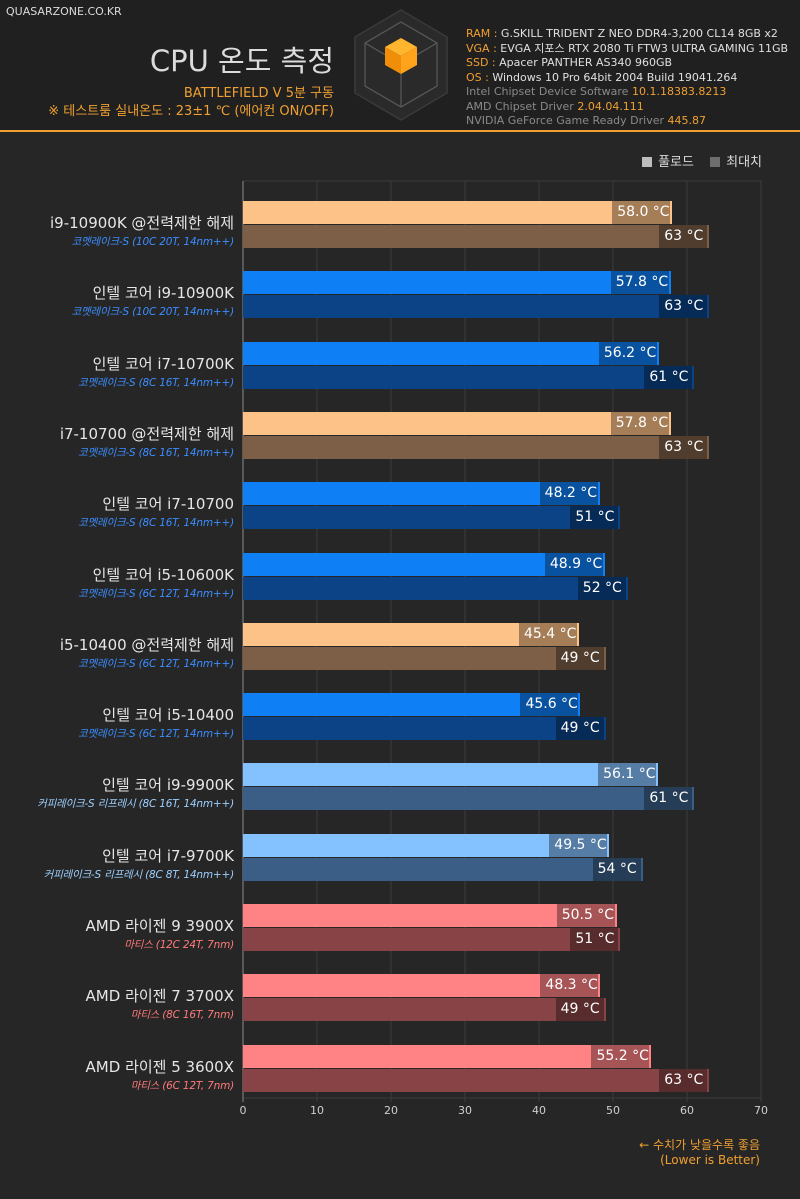 This screenshot has width=800, height=1199. What do you see at coordinates (146, 644) in the screenshot?
I see `category-label: i5-10400 @전력제한 해제` at bounding box center [146, 644].